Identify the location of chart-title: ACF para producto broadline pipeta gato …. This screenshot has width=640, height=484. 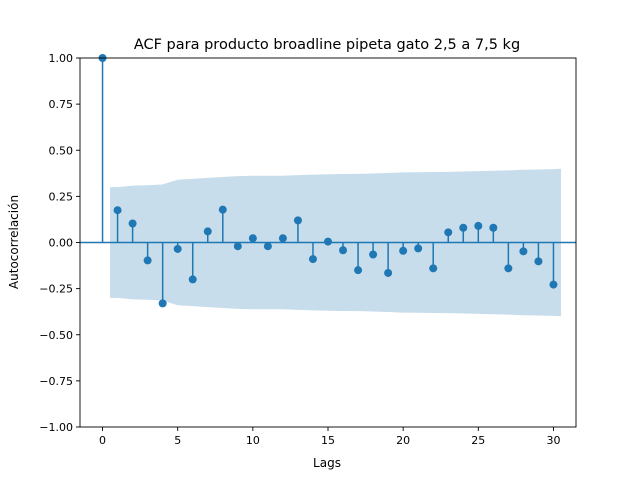
(327, 45).